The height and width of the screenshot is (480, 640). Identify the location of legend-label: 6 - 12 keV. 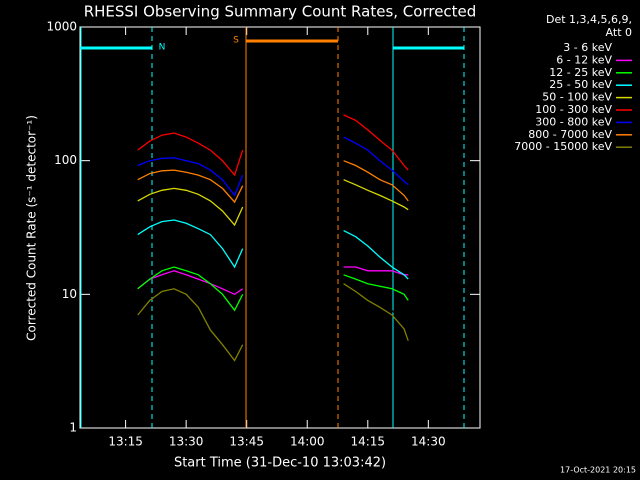
(584, 59).